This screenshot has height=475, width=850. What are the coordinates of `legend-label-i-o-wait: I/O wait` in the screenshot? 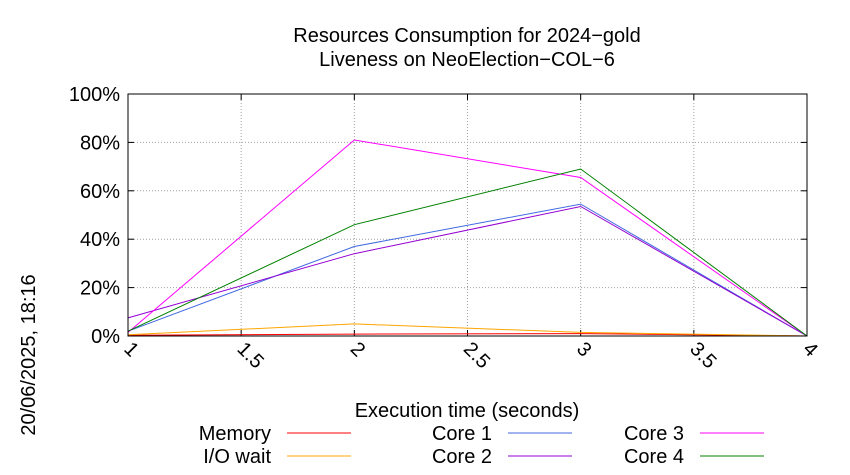 It's located at (237, 457).